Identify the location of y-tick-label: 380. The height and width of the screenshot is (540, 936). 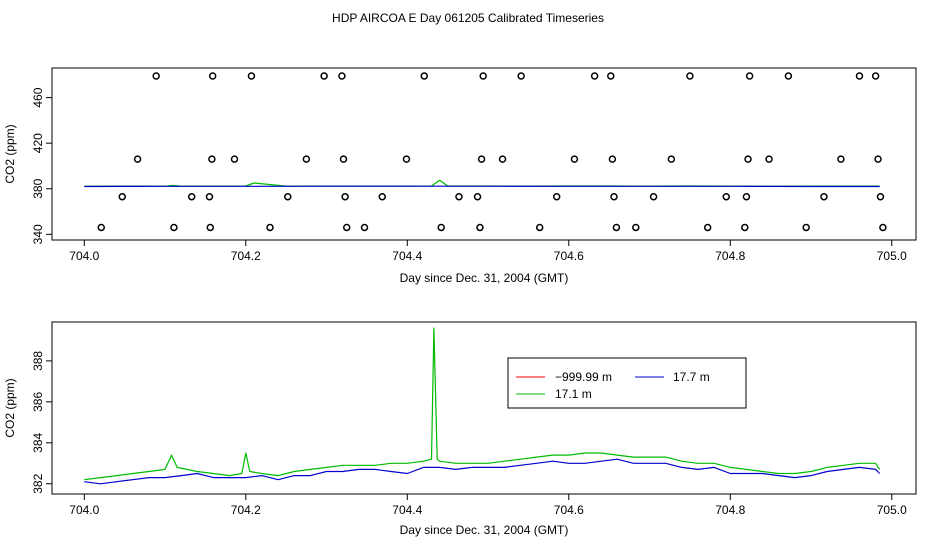
(38, 188).